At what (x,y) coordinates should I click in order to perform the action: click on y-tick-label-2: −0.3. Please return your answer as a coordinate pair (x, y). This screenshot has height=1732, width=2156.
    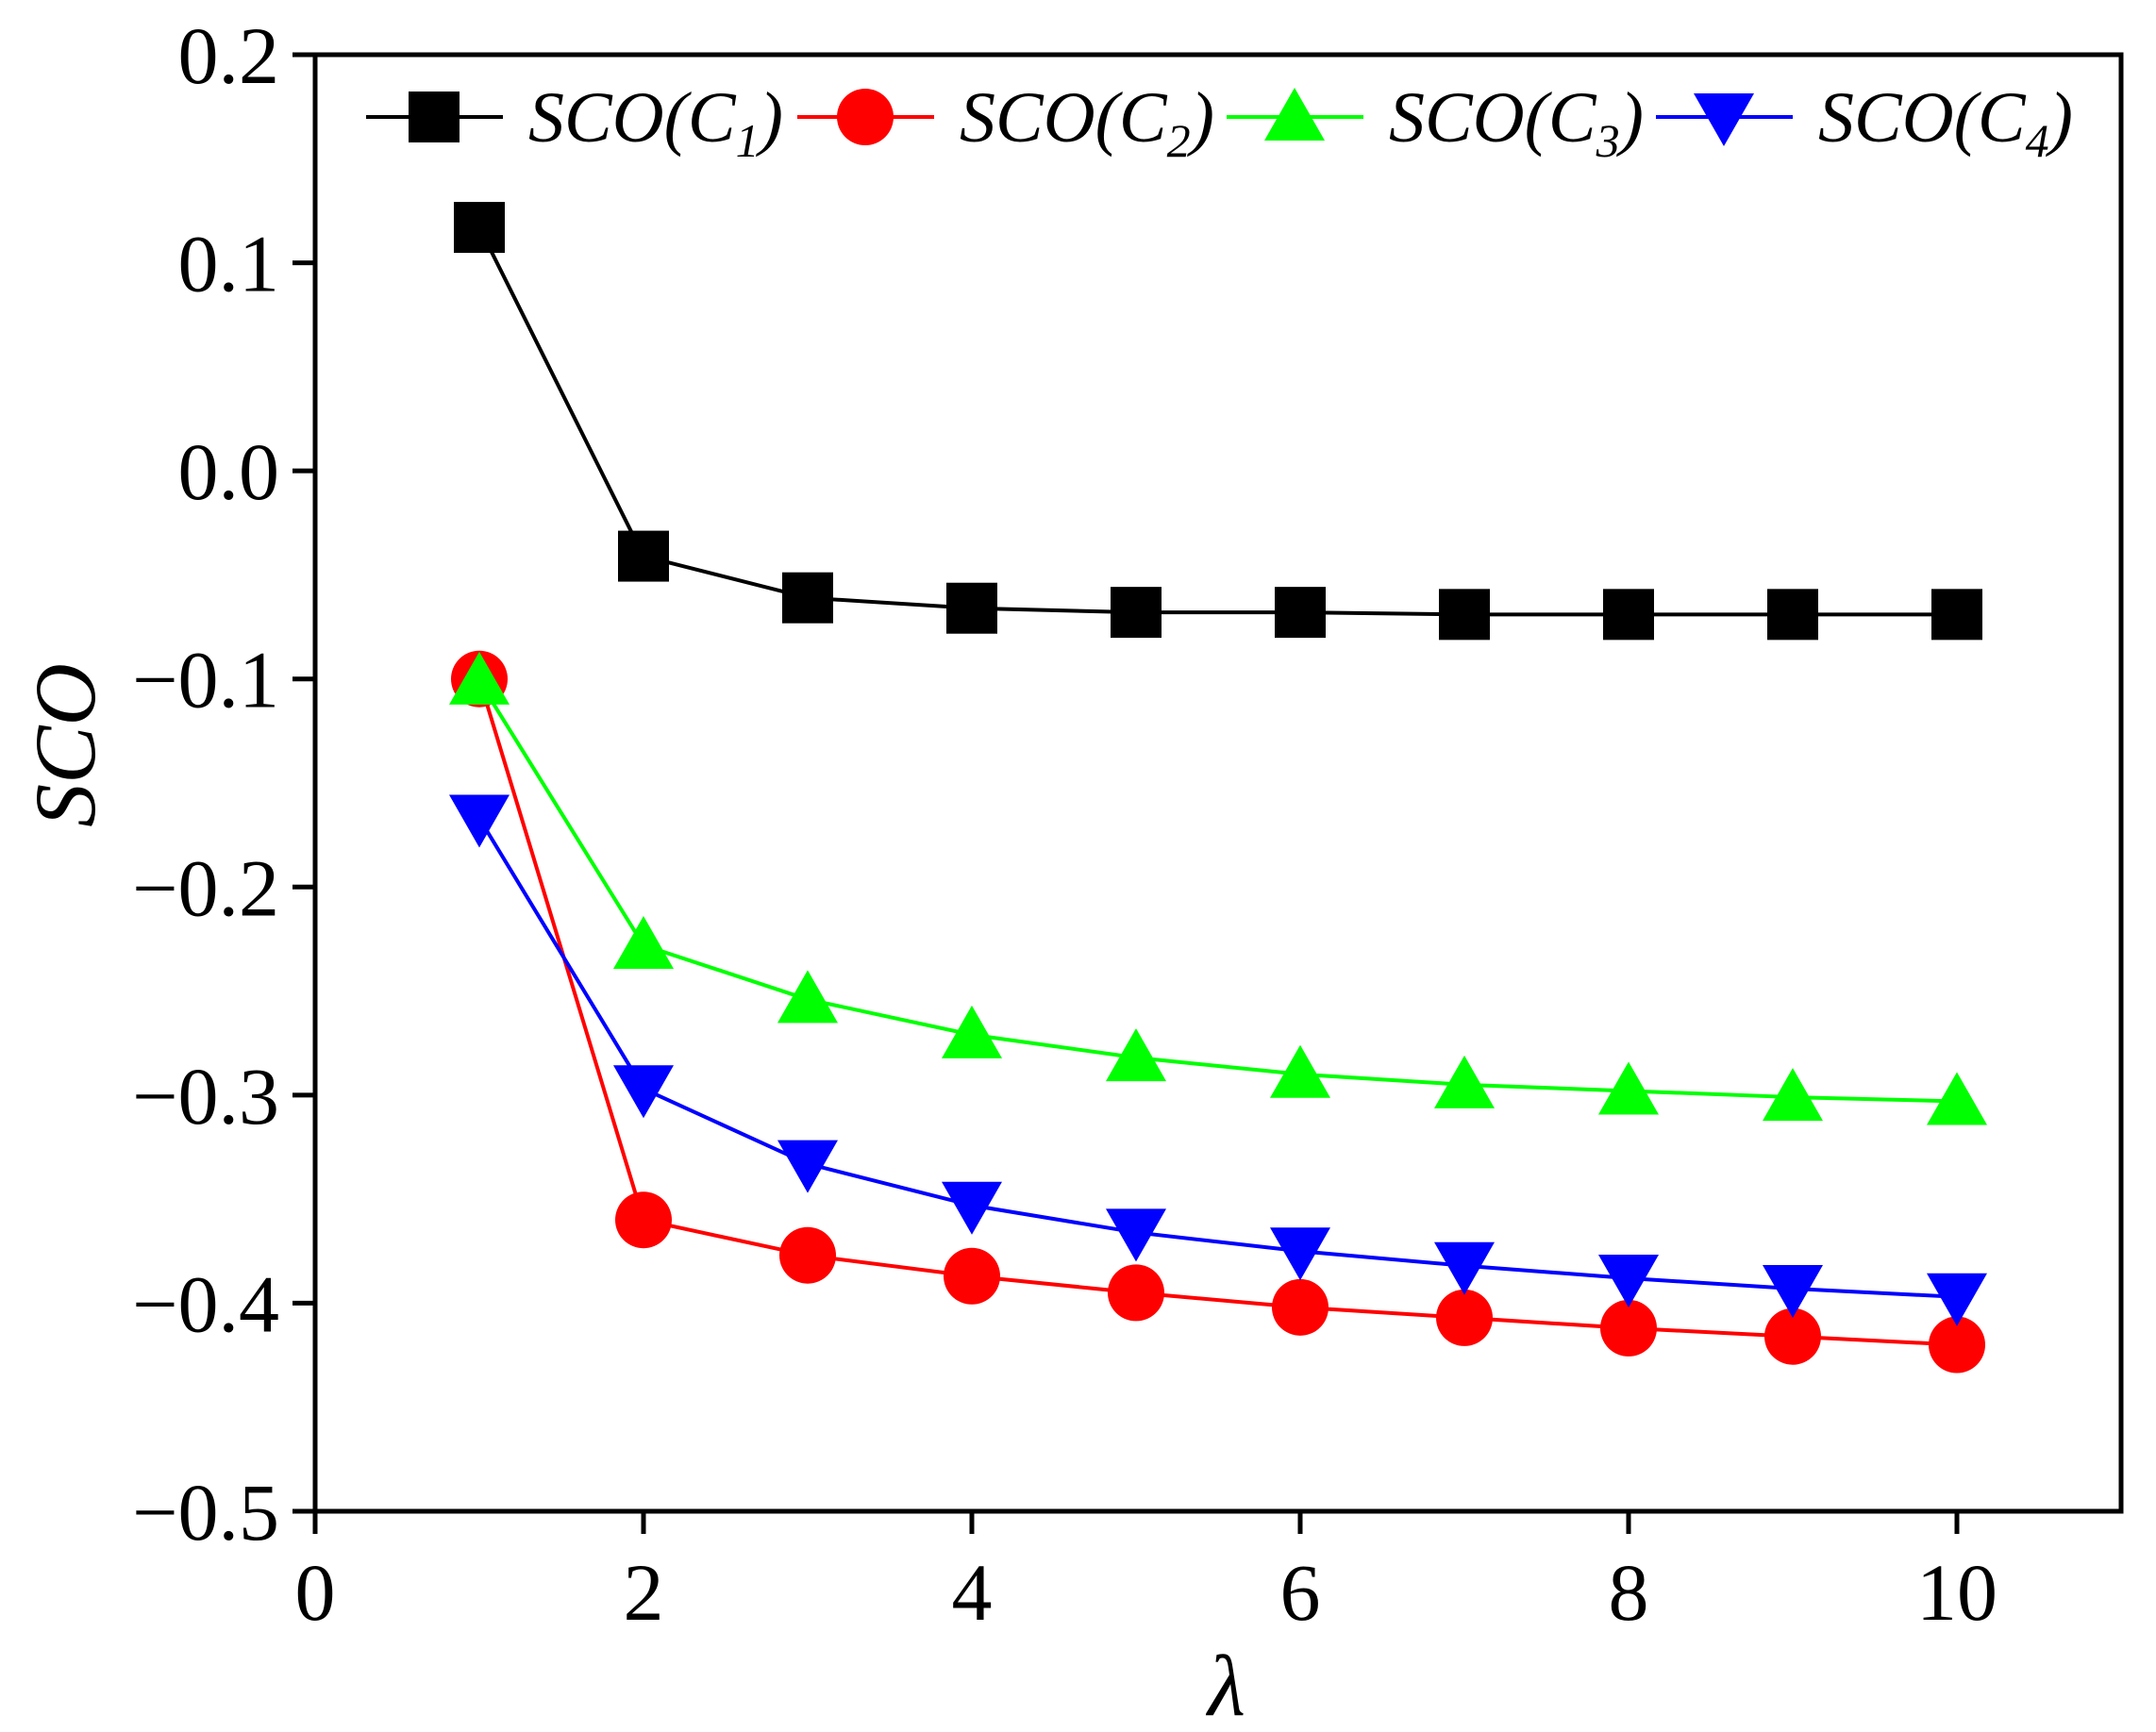
    Looking at the image, I should click on (205, 1096).